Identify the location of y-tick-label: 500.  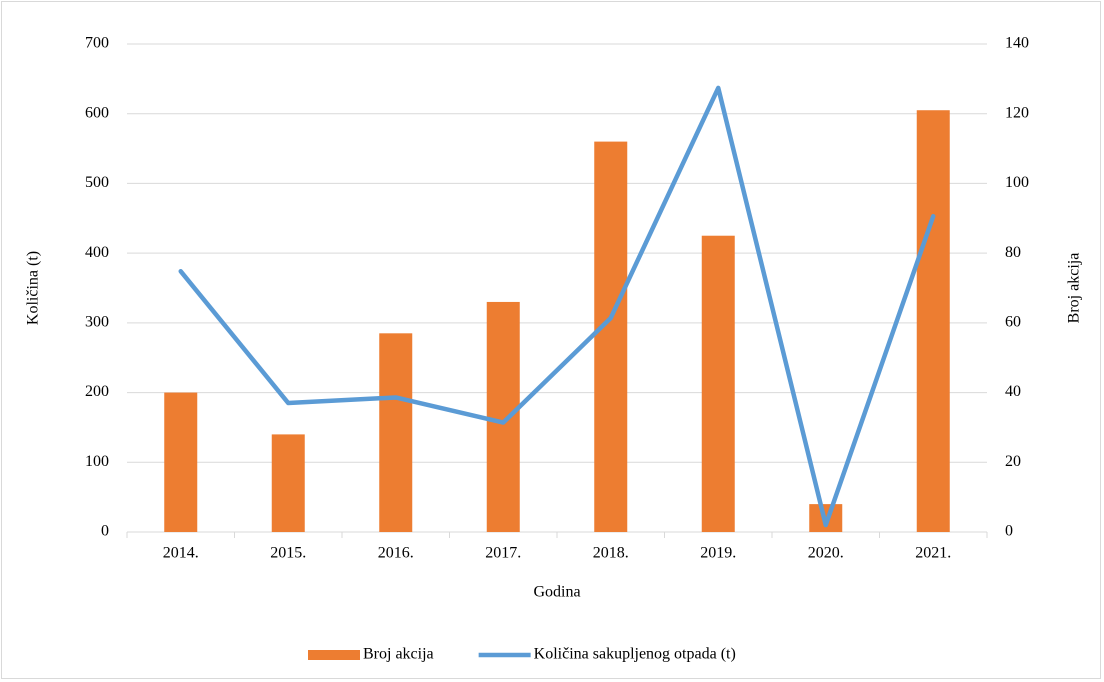
(97, 182).